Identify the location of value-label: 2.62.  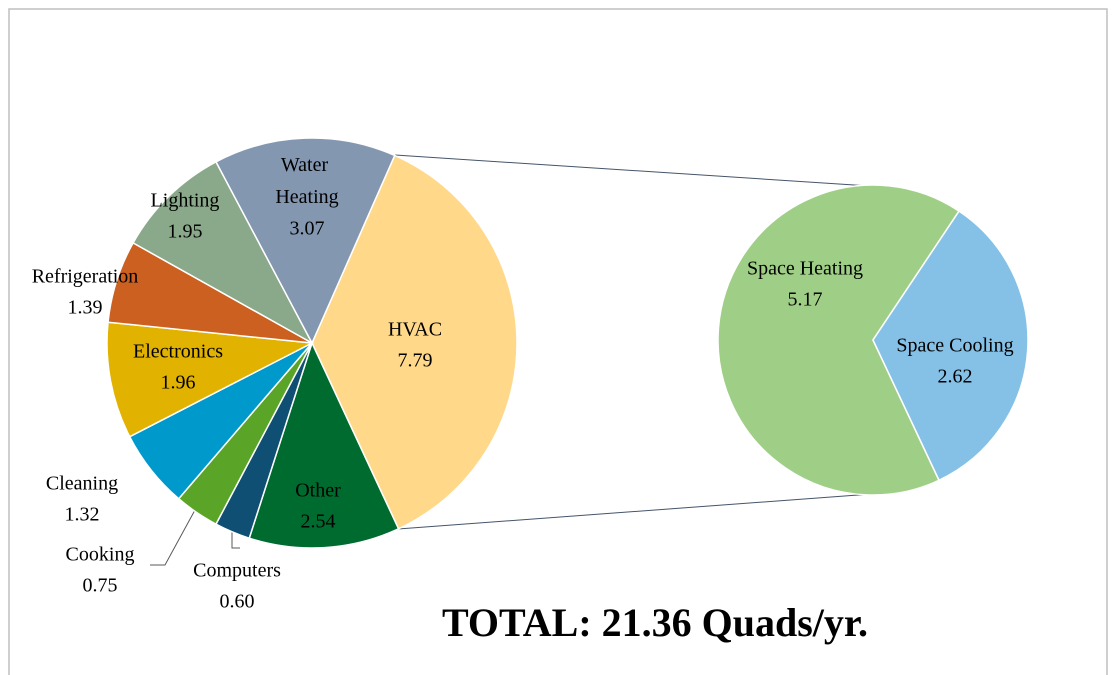
(955, 377).